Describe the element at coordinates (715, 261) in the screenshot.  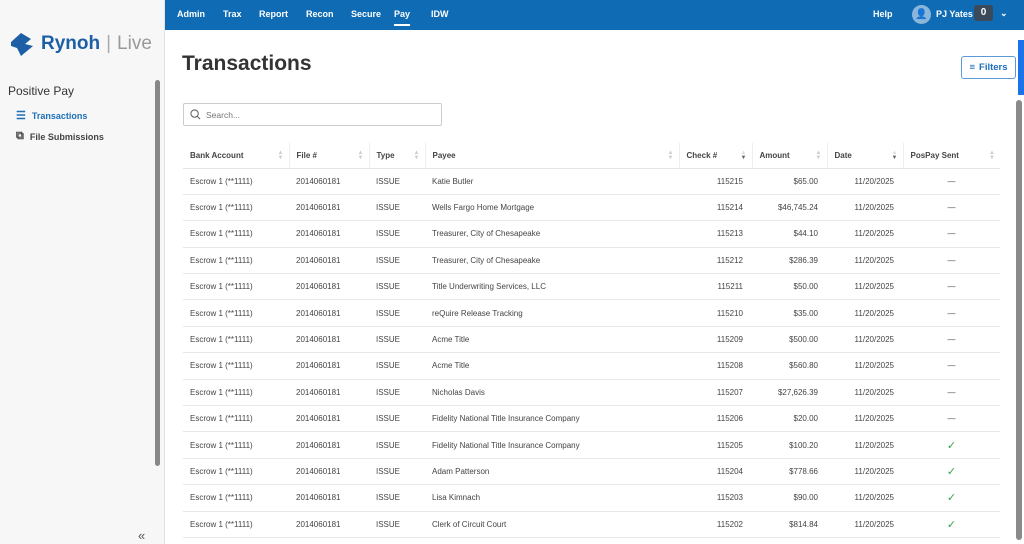
I see `table-cell: 115212` at that location.